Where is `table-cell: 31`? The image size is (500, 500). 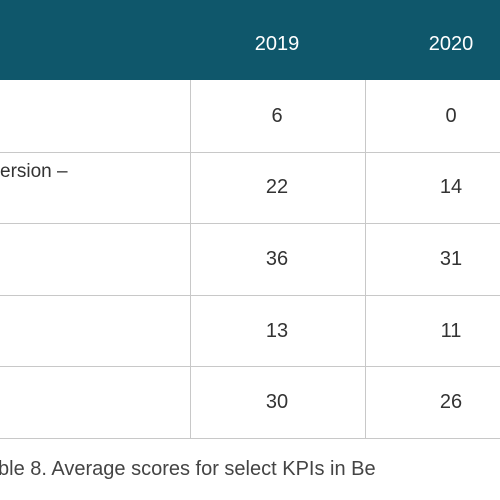 table-cell: 31 is located at coordinates (451, 259).